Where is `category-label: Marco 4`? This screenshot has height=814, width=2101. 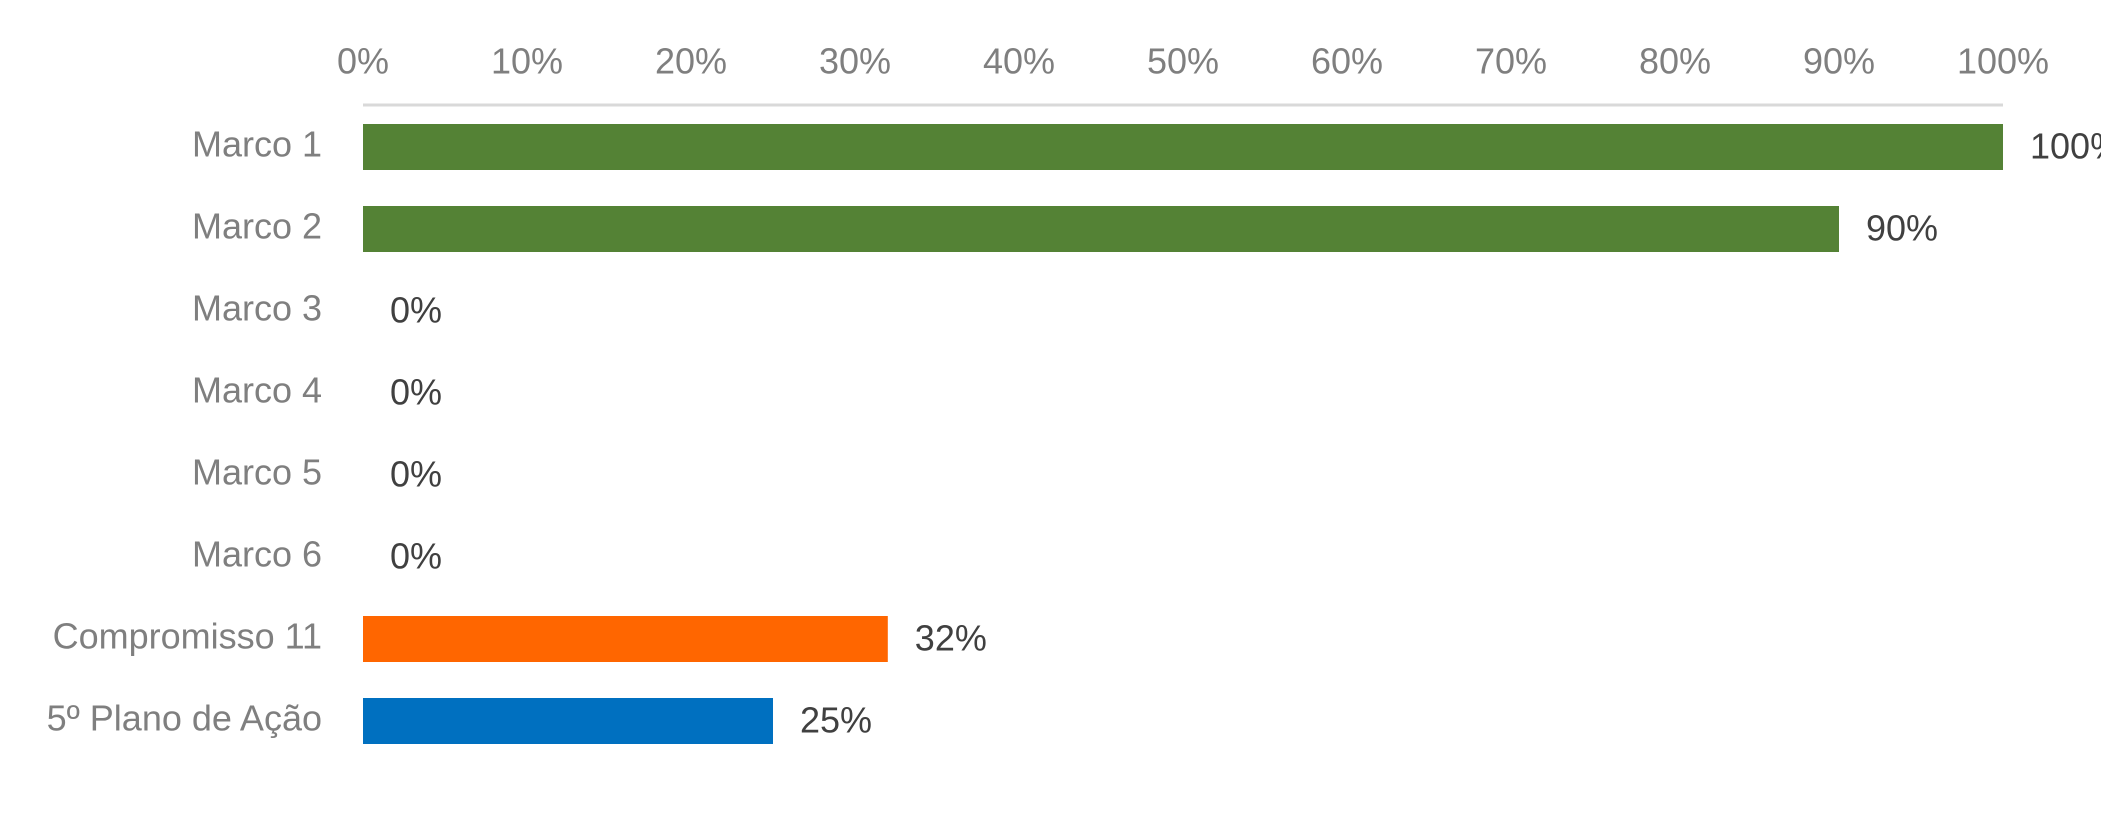 category-label: Marco 4 is located at coordinates (257, 390).